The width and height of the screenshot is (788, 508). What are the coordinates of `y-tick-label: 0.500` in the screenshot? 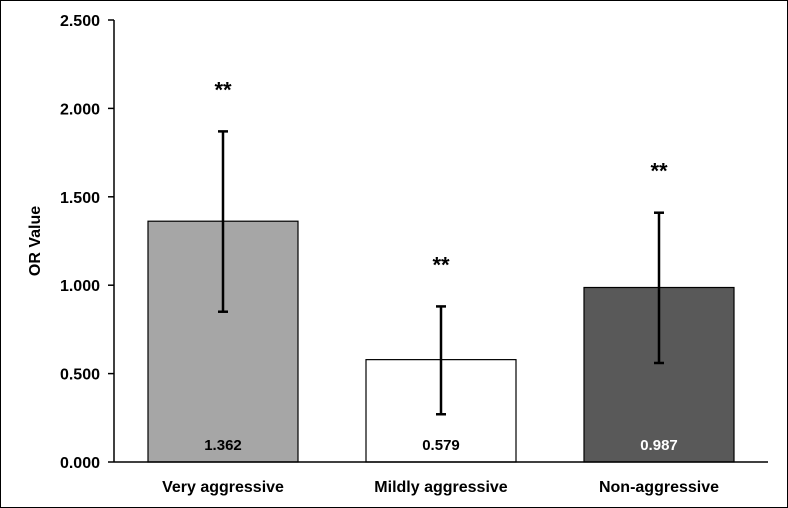 It's located at (80, 375).